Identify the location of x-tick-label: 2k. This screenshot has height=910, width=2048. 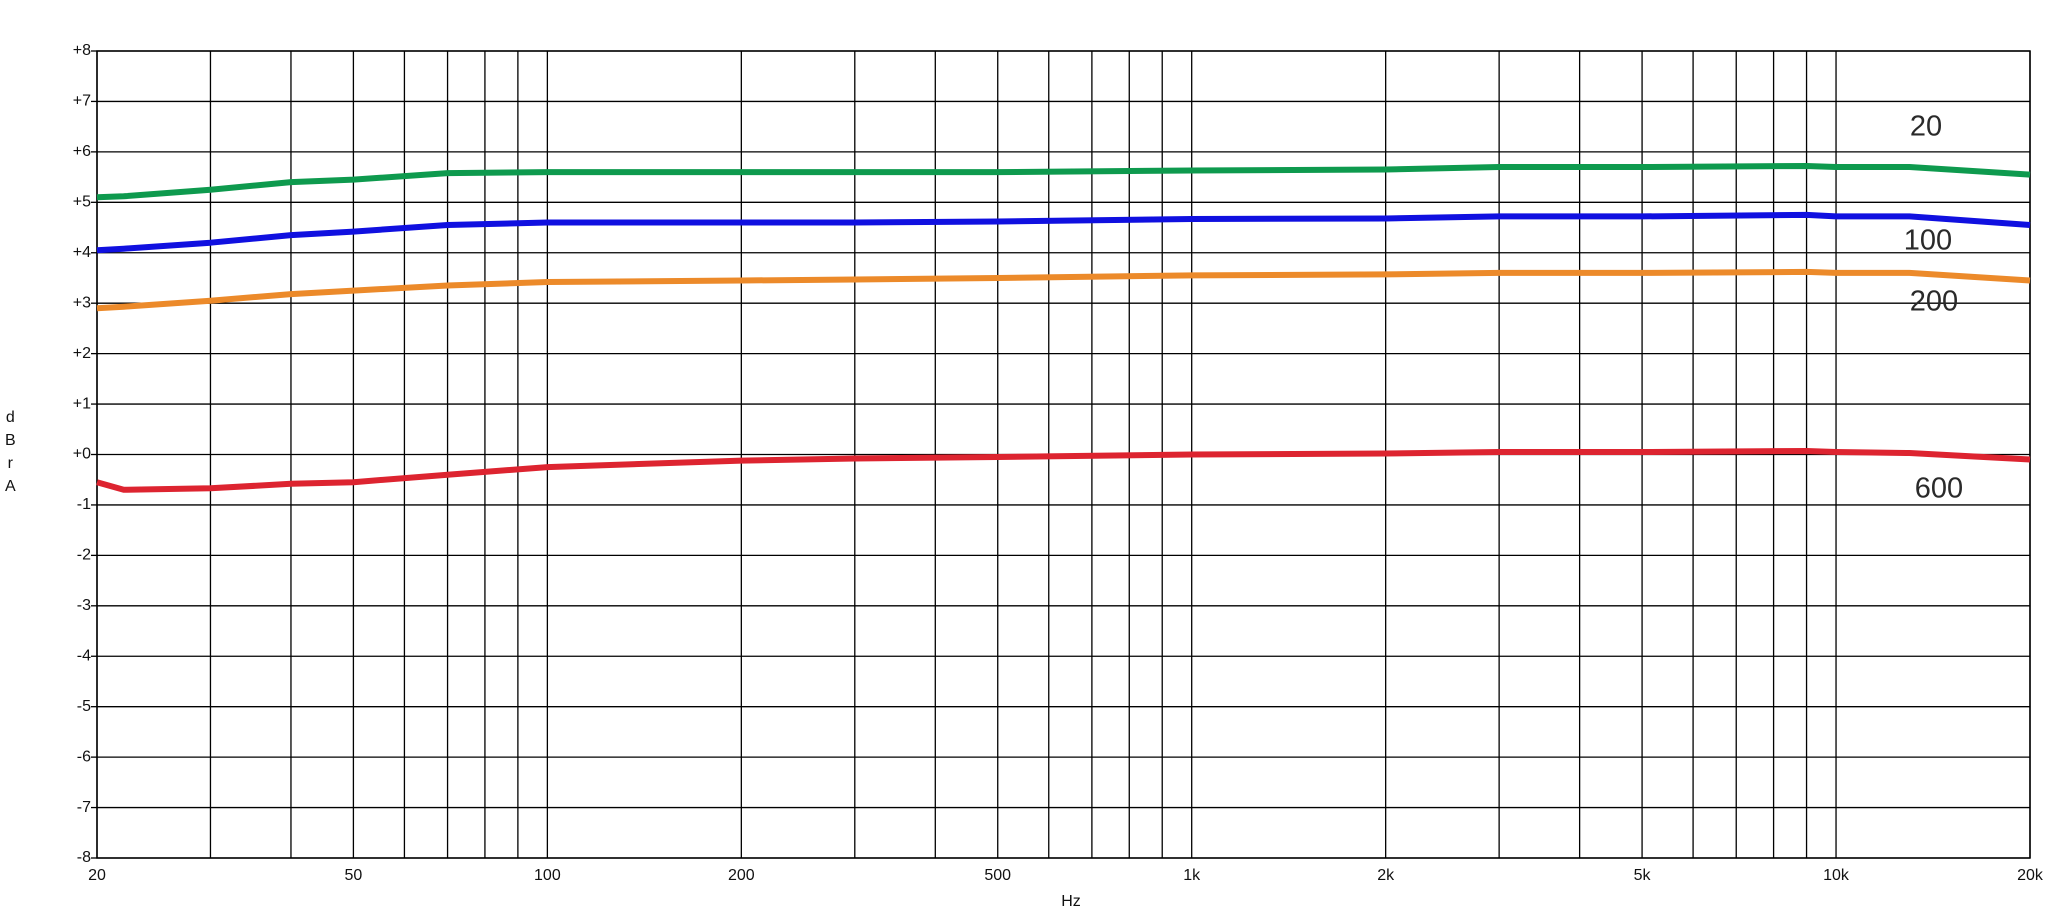
(1386, 875).